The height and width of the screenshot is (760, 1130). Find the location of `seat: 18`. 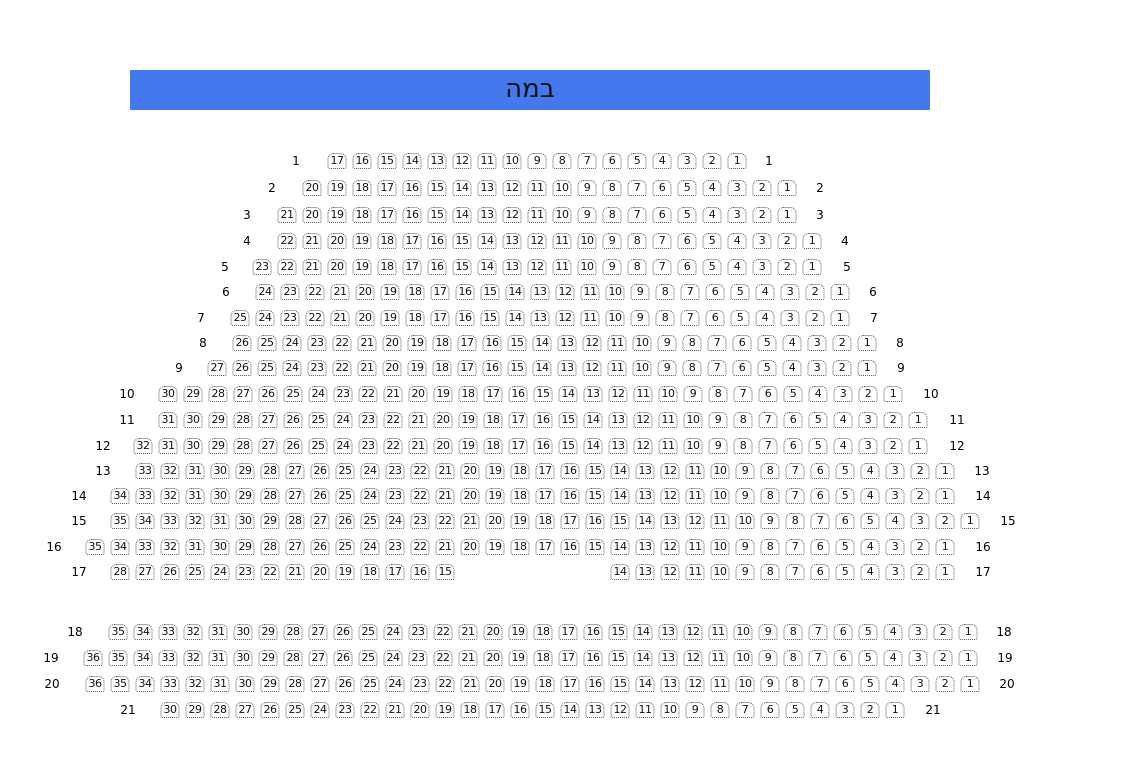

seat: 18 is located at coordinates (493, 420).